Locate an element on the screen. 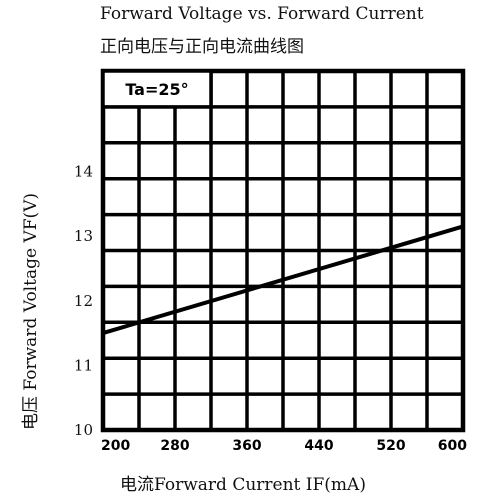  annotation-box is located at coordinates (157, 89).